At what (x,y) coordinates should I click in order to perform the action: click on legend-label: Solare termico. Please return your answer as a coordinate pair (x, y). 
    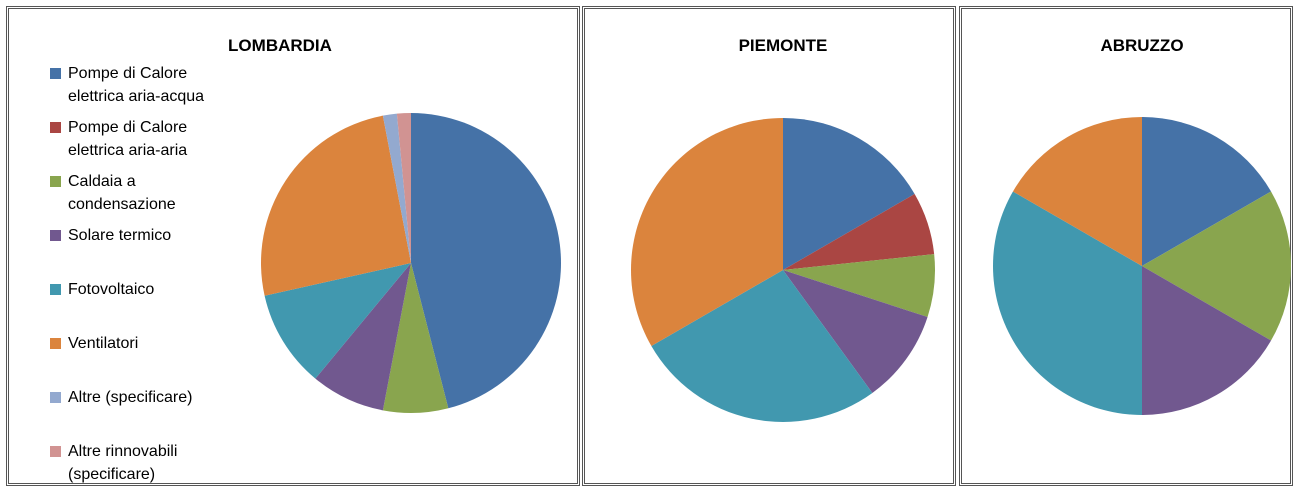
    Looking at the image, I should click on (120, 235).